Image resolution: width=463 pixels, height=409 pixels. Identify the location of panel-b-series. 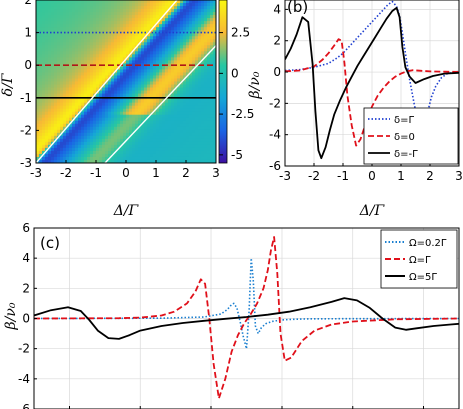
(372, 80).